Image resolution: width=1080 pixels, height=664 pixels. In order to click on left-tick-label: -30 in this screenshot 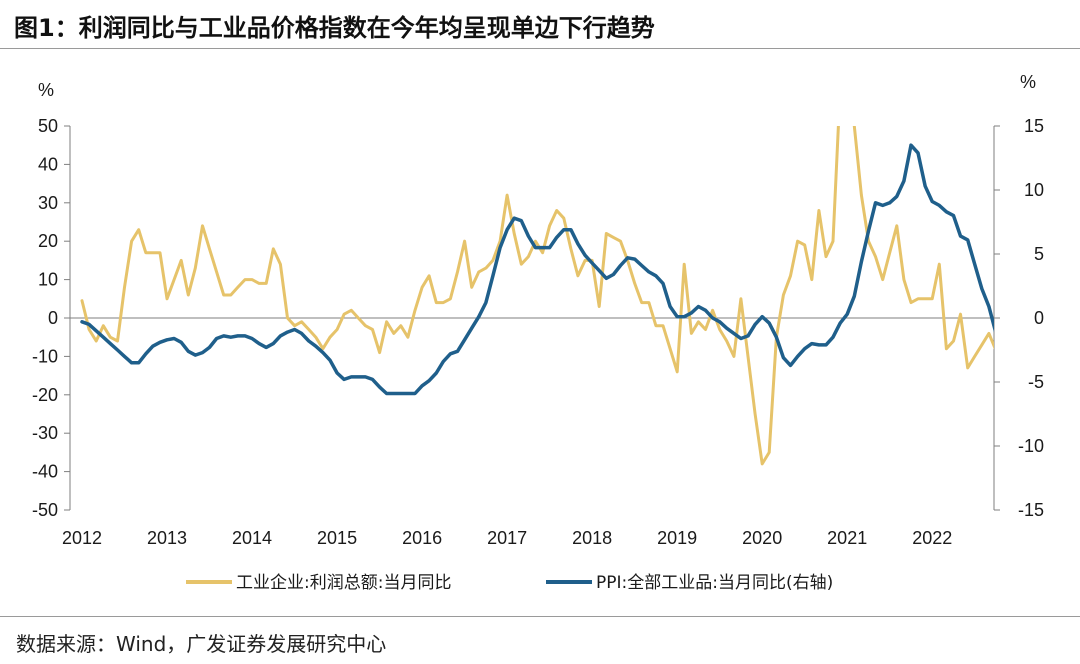, I will do `click(45, 433)`.